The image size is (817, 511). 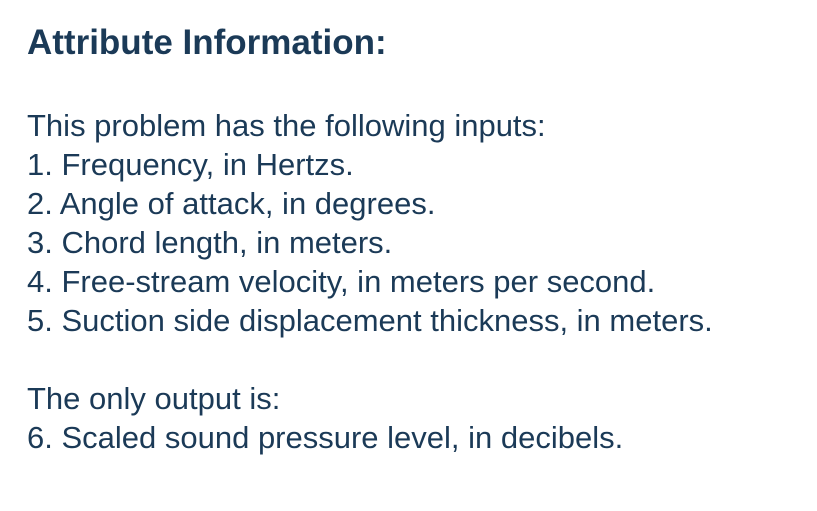 What do you see at coordinates (231, 203) in the screenshot?
I see `input-item-angle-of-attack: 2. Angle of attack, in degrees.` at bounding box center [231, 203].